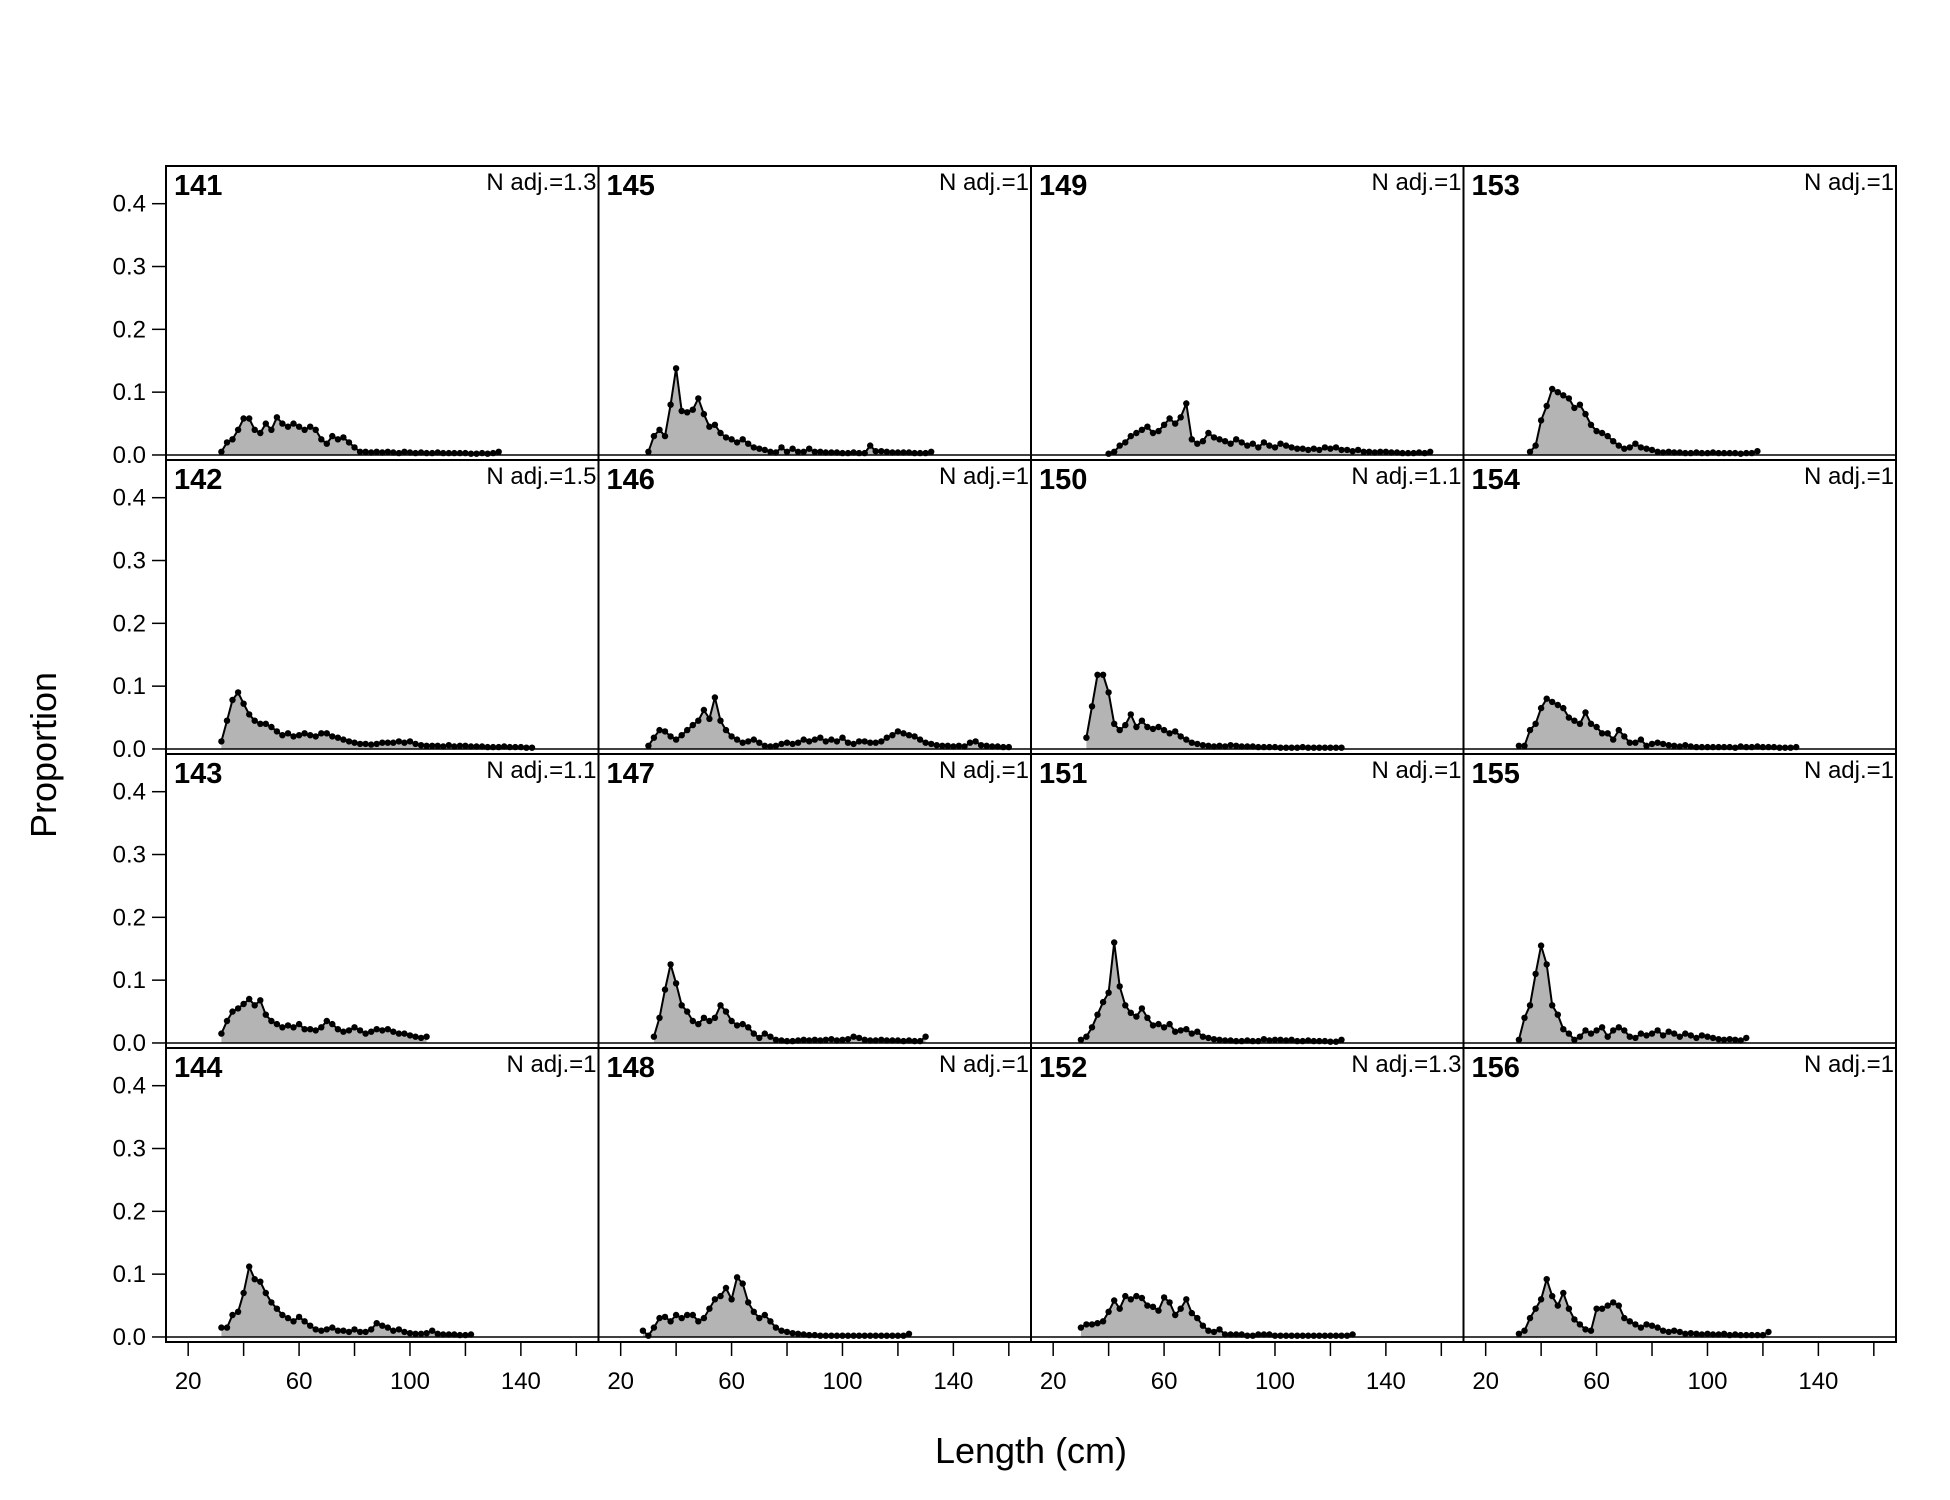 This screenshot has height=1500, width=1950. Describe the element at coordinates (631, 774) in the screenshot. I see `panel-label: 147` at that location.